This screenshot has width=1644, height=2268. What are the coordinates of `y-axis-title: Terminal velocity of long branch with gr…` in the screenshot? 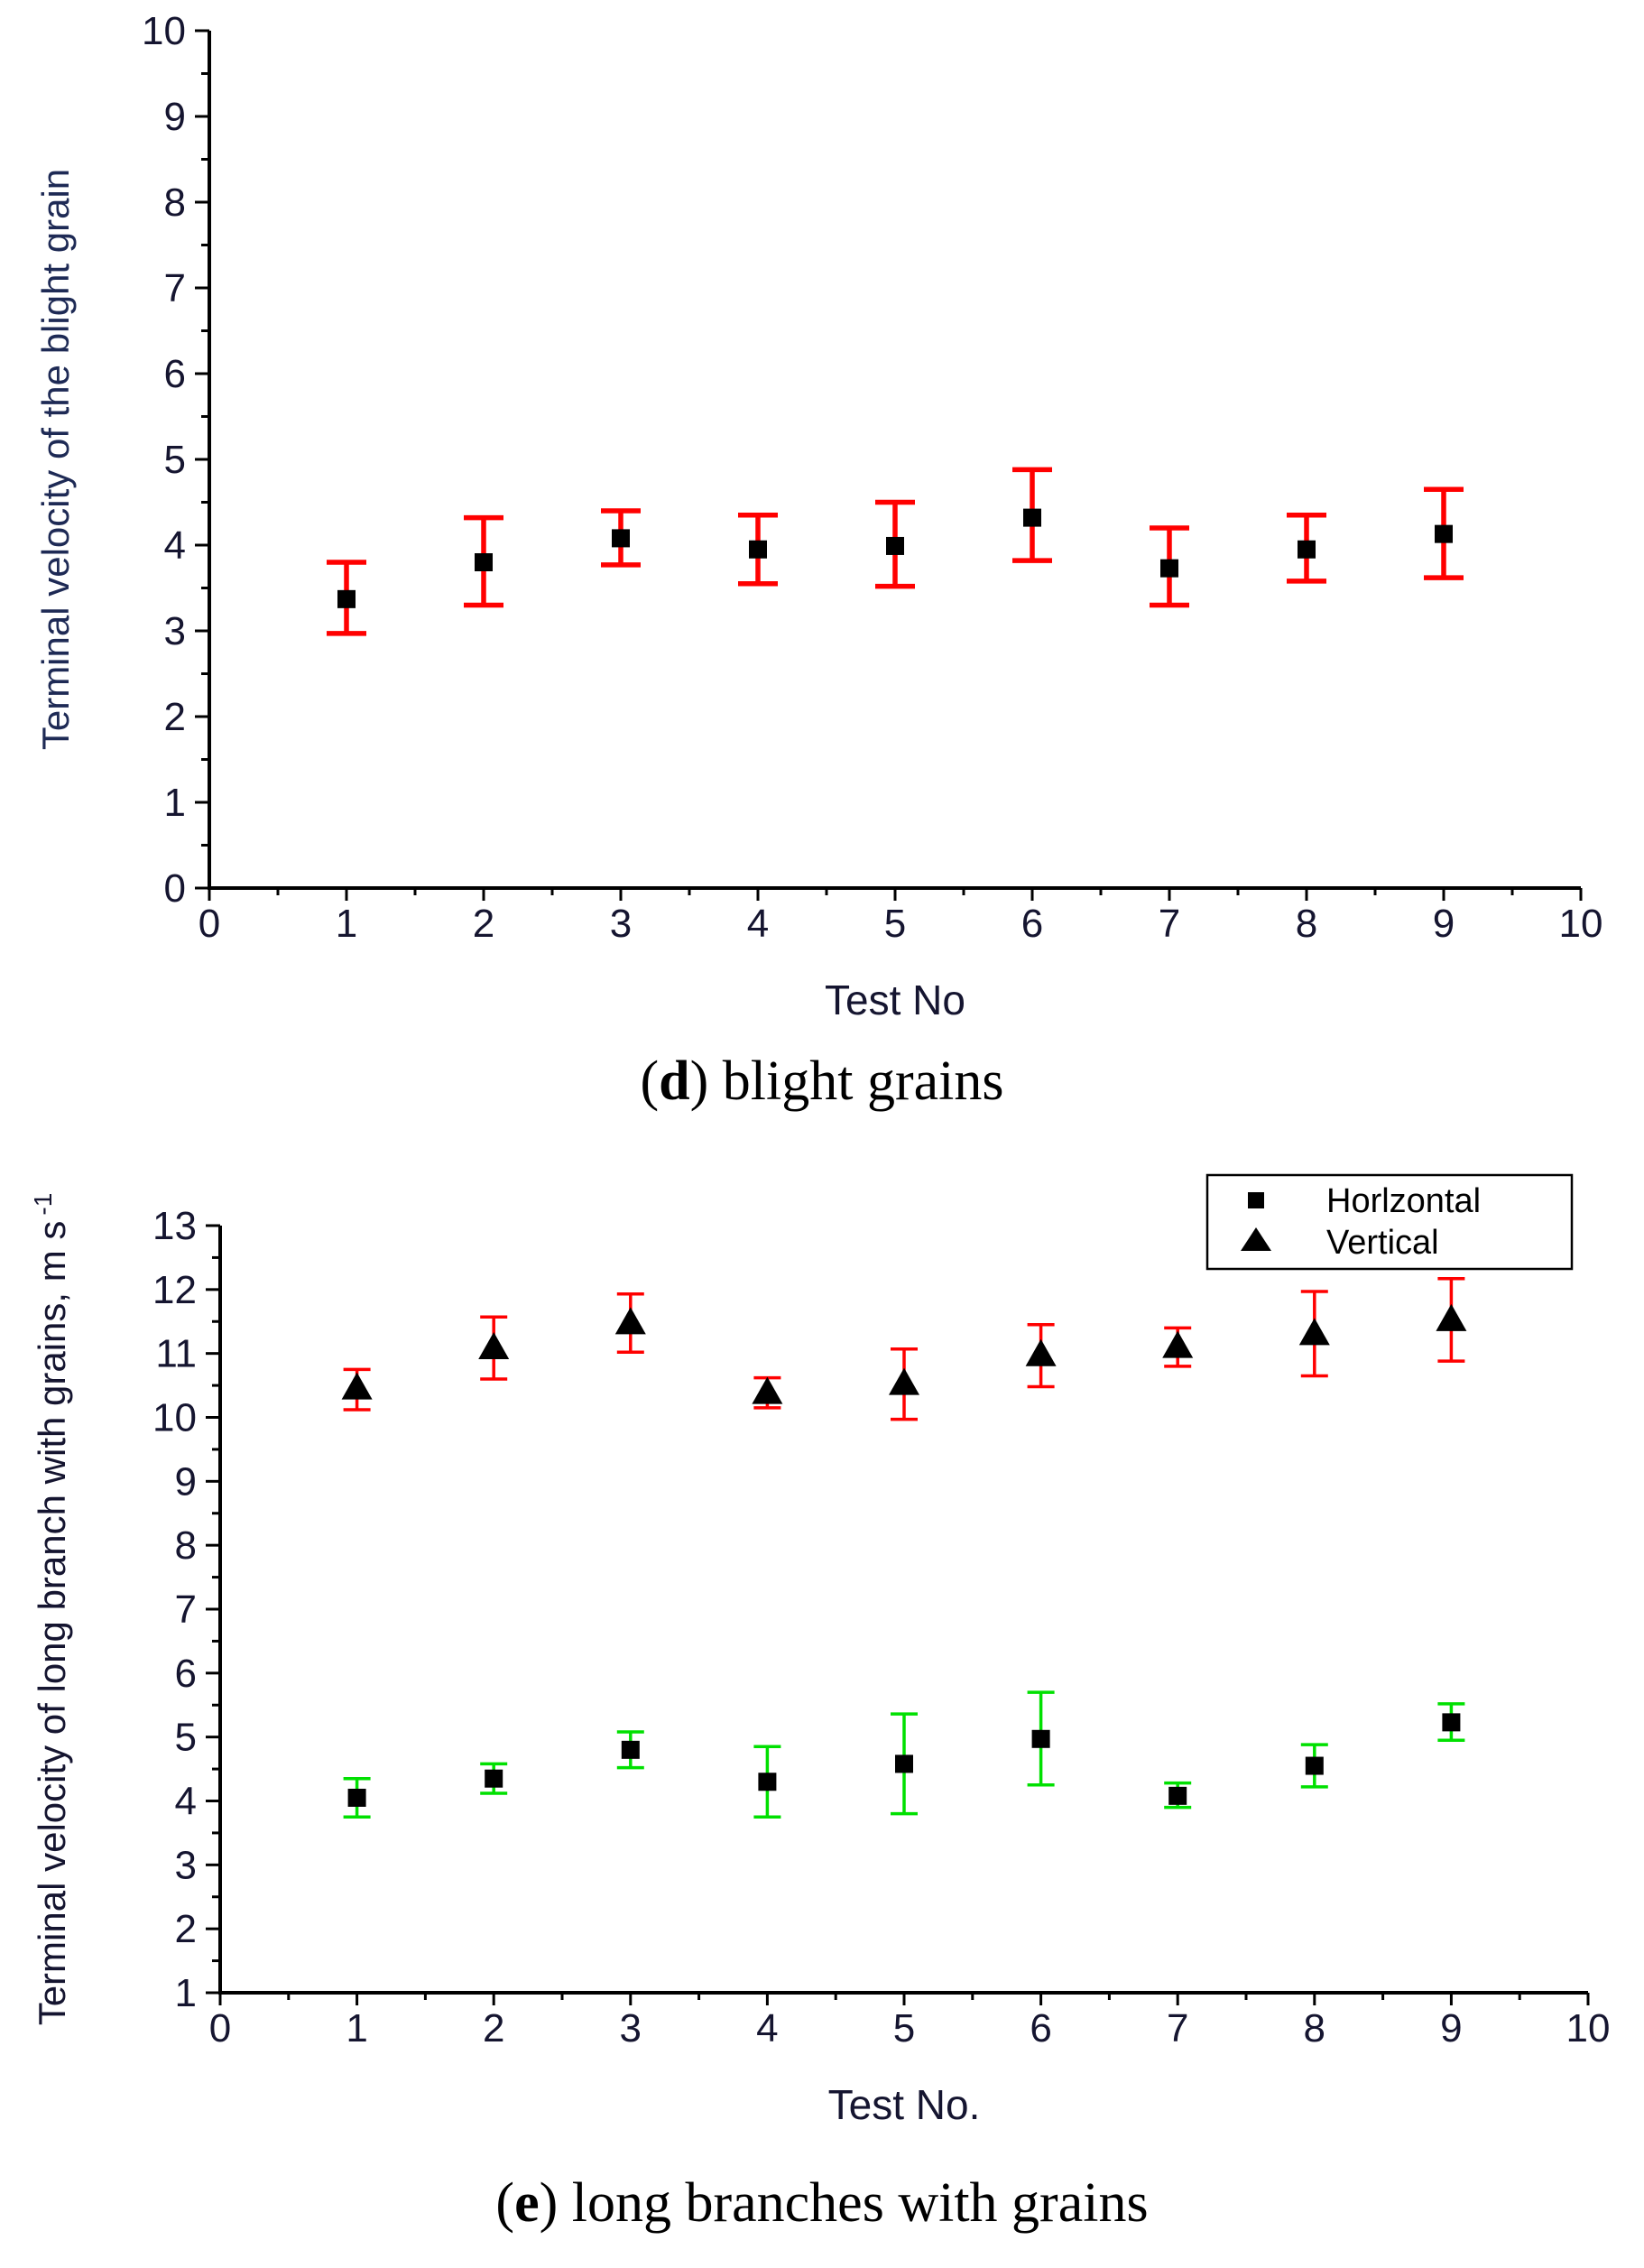 It's located at (51, 1610).